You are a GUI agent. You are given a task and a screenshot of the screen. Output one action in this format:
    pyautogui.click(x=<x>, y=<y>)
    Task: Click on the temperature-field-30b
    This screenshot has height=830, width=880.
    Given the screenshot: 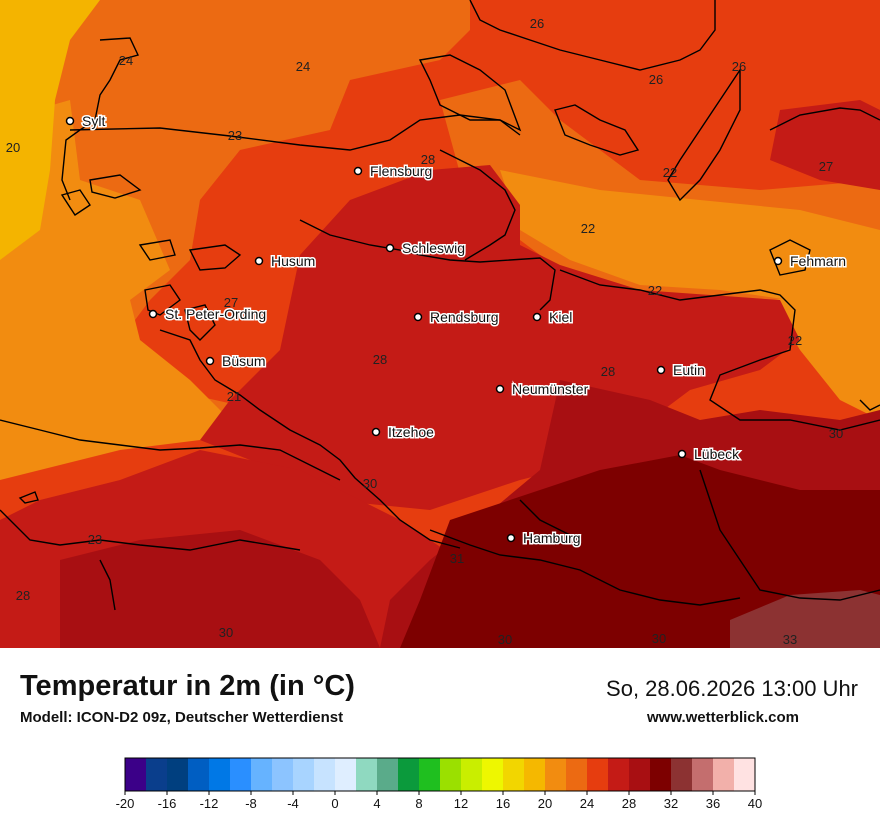 What is the action you would take?
    pyautogui.click(x=220, y=589)
    